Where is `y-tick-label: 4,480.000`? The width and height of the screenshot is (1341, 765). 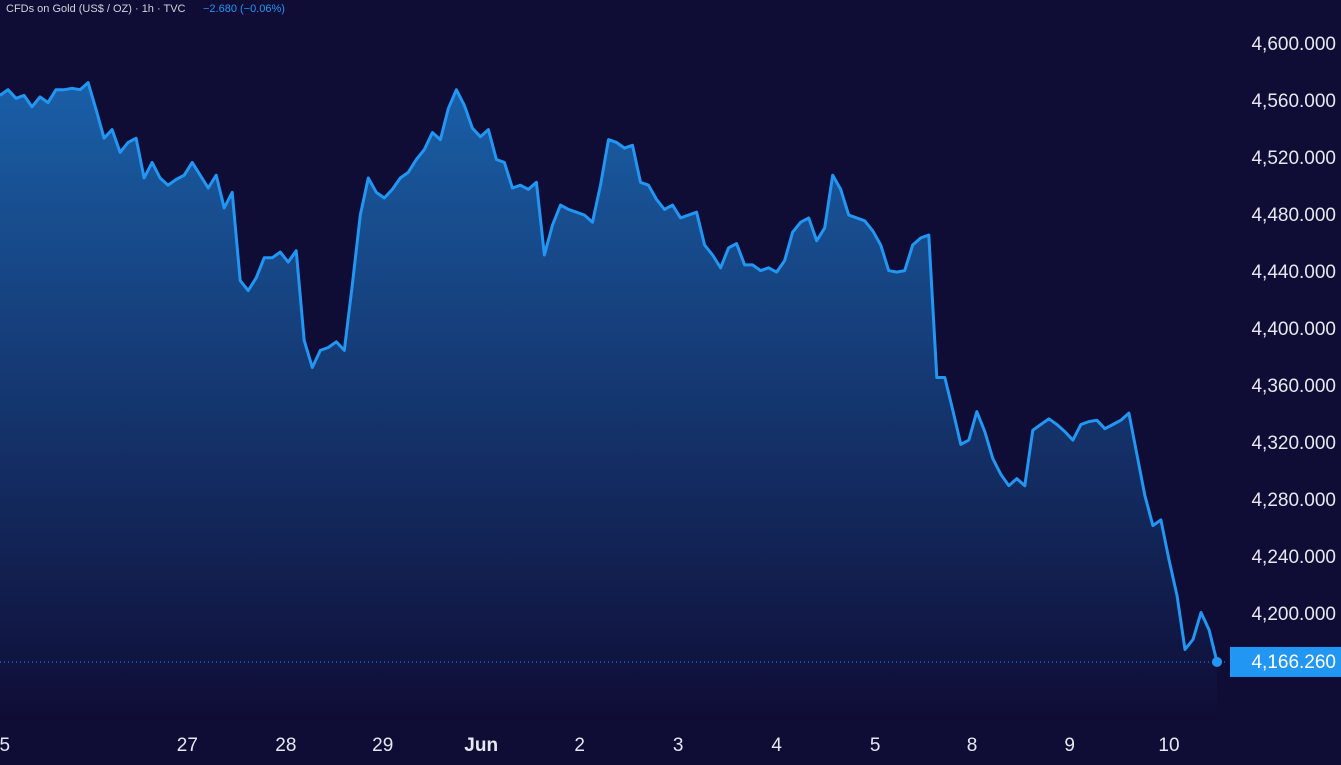
y-tick-label: 4,480.000 is located at coordinates (1293, 215).